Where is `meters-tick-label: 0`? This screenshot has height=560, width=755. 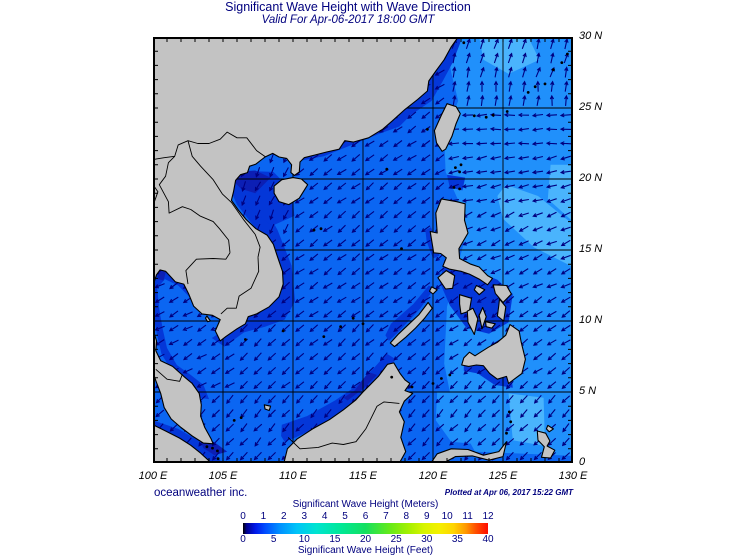 meters-tick-label: 0 is located at coordinates (243, 516).